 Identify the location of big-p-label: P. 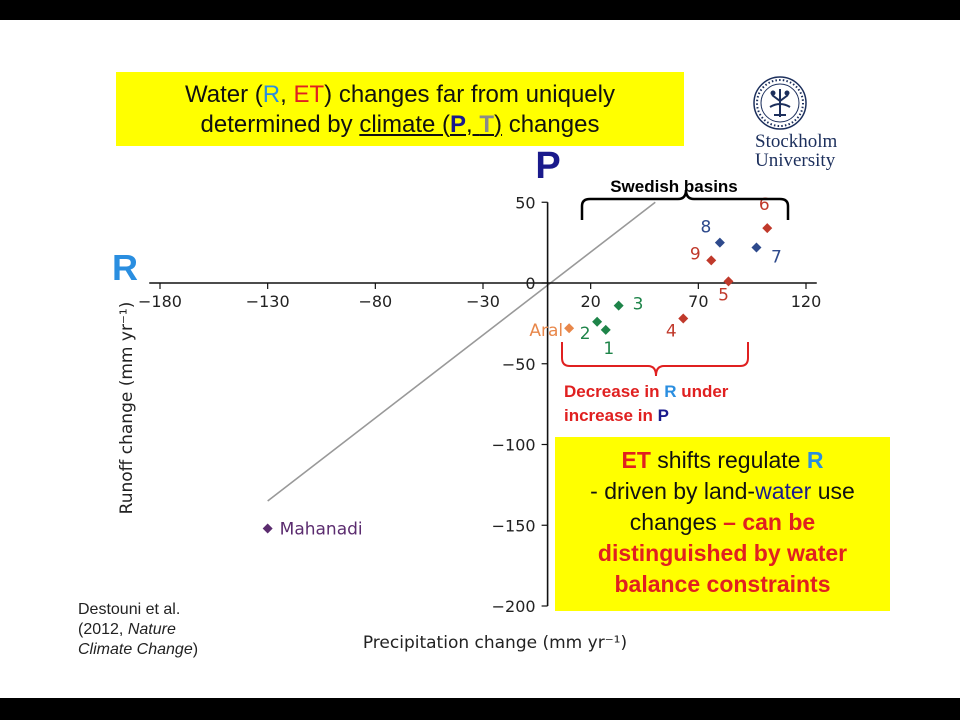
(547, 166).